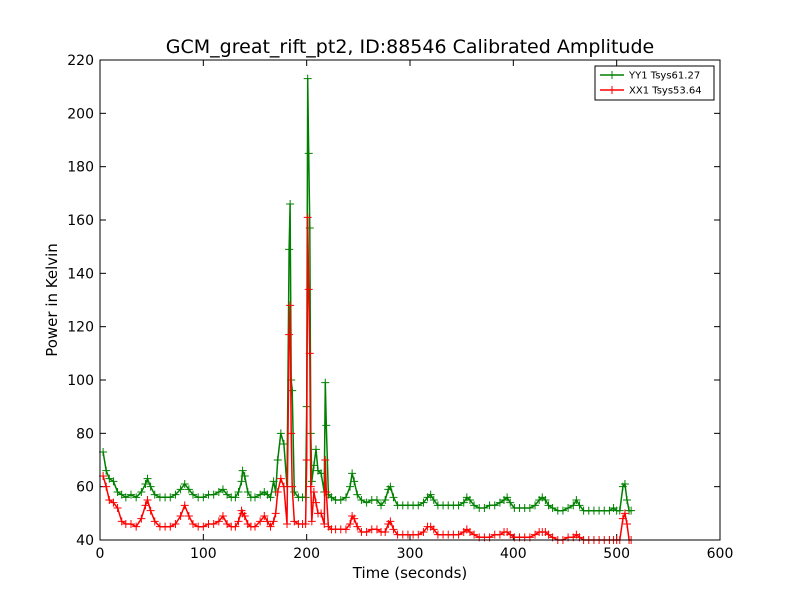 This screenshot has height=604, width=800. What do you see at coordinates (80, 274) in the screenshot?
I see `y-tick-label: 140` at bounding box center [80, 274].